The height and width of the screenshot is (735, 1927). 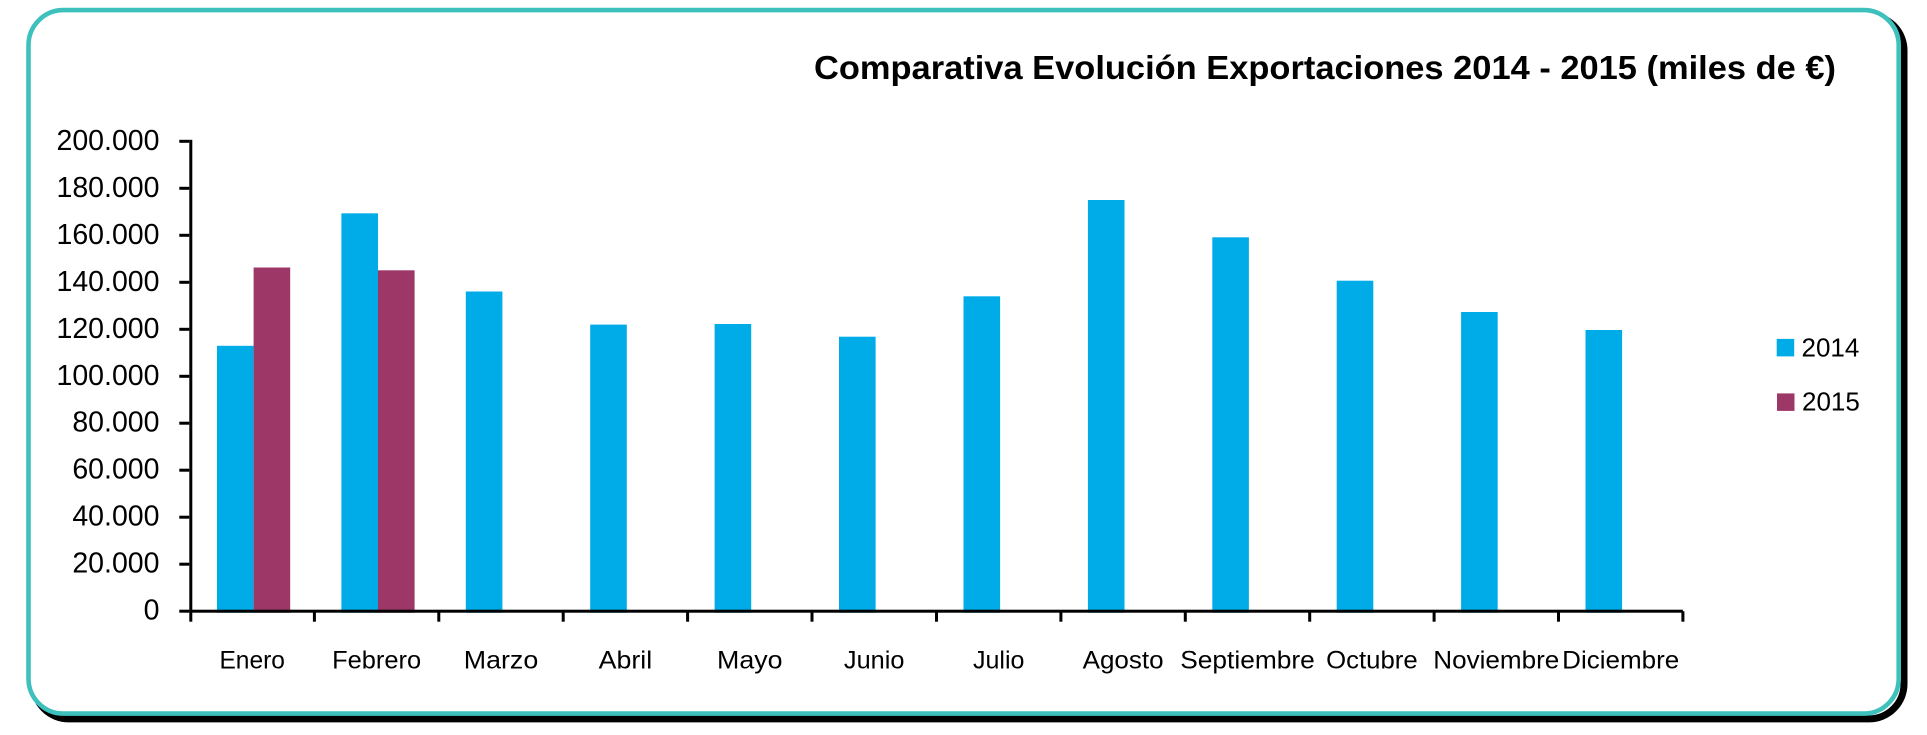 I want to click on svg-text: Octubre, so click(x=1372, y=661).